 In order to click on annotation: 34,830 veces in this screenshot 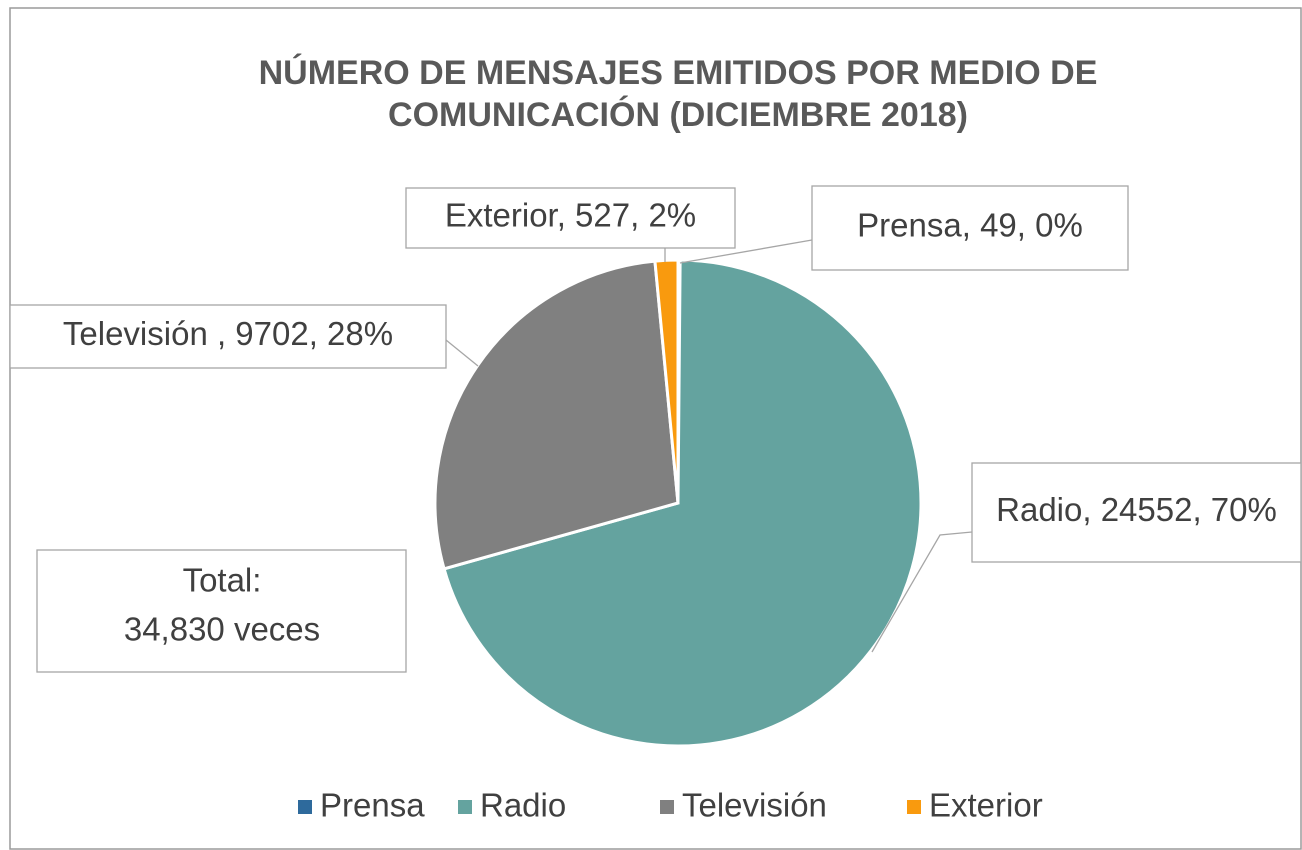, I will do `click(222, 629)`.